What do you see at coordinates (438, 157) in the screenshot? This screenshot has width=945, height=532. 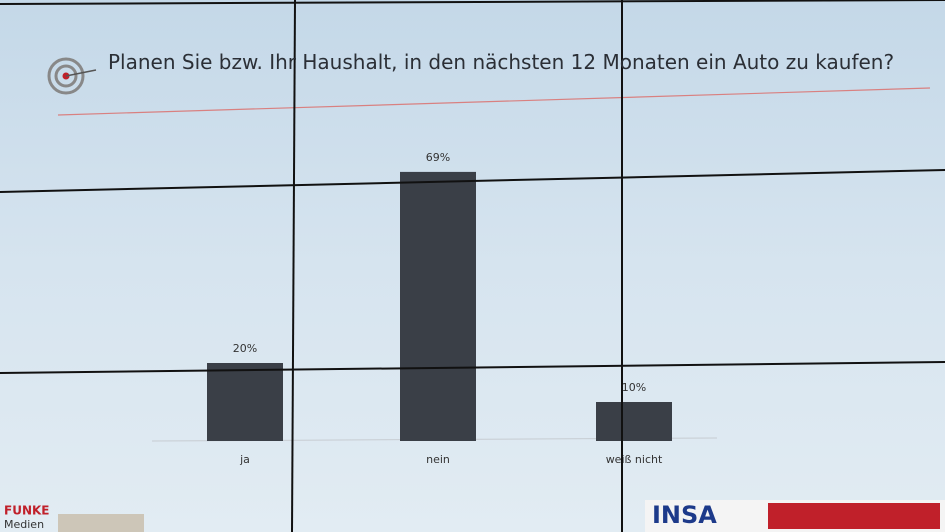 I see `value-label: 69%` at bounding box center [438, 157].